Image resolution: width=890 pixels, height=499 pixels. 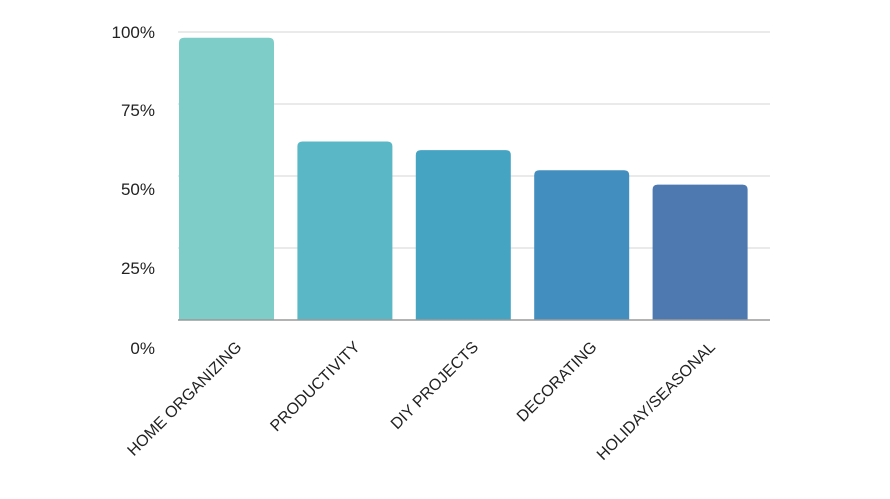 What do you see at coordinates (138, 268) in the screenshot?
I see `y-tick-label: 25%` at bounding box center [138, 268].